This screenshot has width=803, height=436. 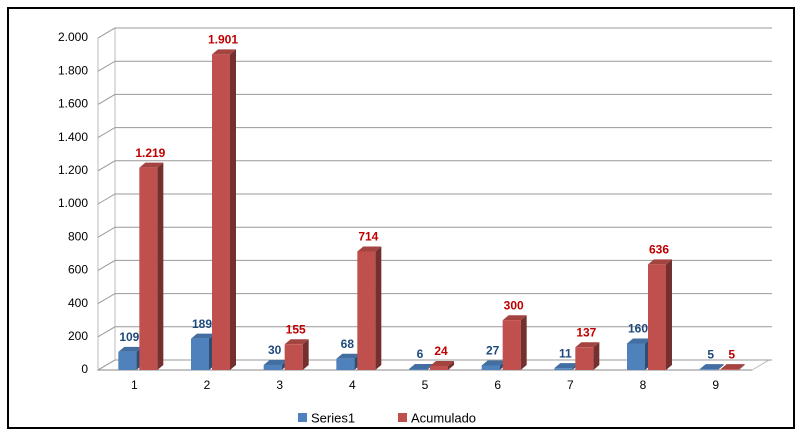 What do you see at coordinates (514, 305) in the screenshot?
I see `value-label: 300` at bounding box center [514, 305].